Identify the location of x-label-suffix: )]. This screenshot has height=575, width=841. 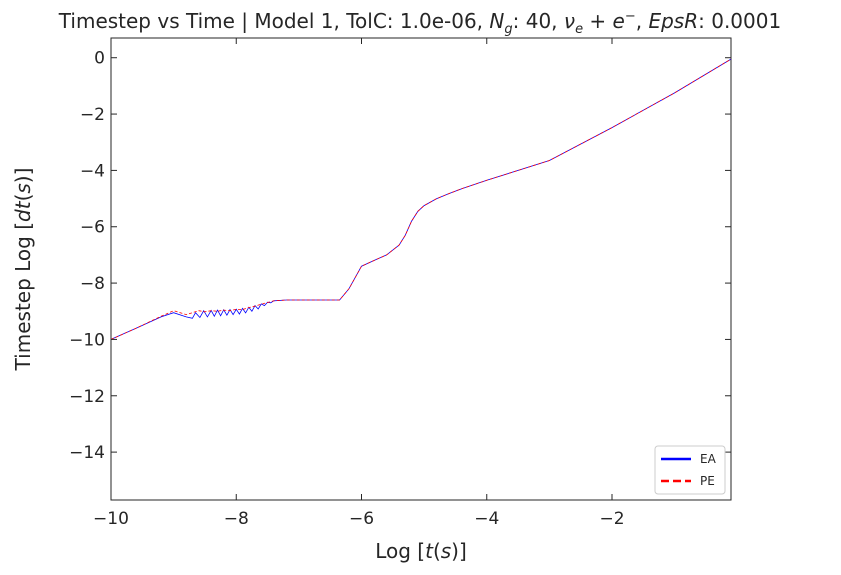
(459, 551).